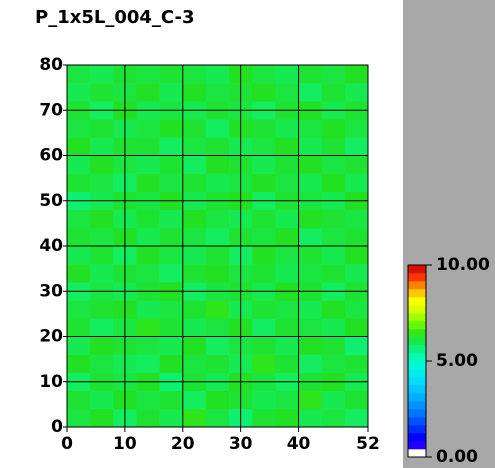  Describe the element at coordinates (125, 444) in the screenshot. I see `x-tick-label: 10` at that location.